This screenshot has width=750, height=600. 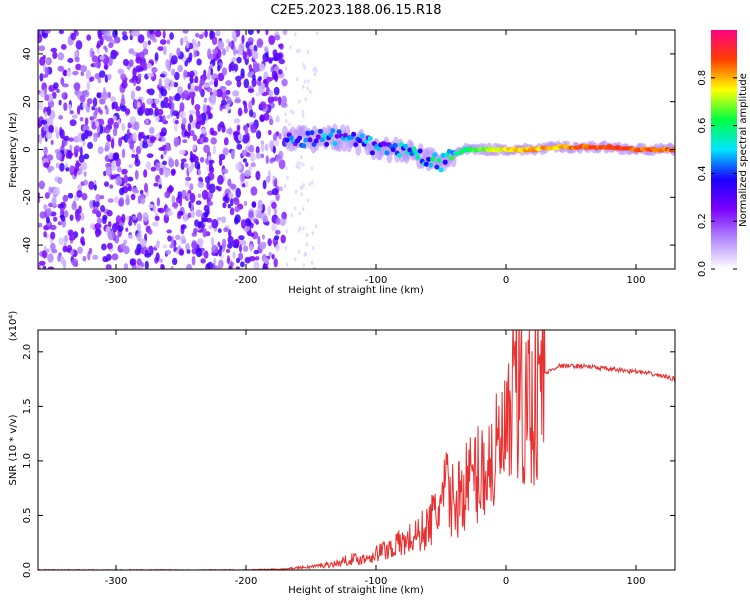 What do you see at coordinates (344, 145) in the screenshot?
I see `ridge-halo` at bounding box center [344, 145].